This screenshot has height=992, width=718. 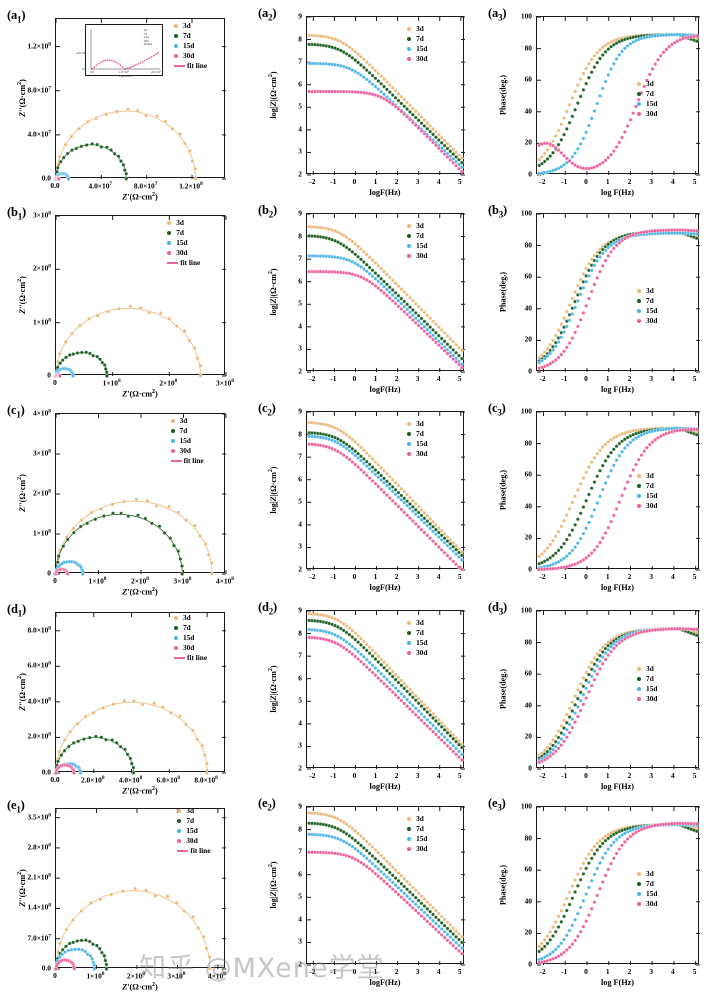 I want to click on ytick-e2-1: 3, so click(x=300, y=941).